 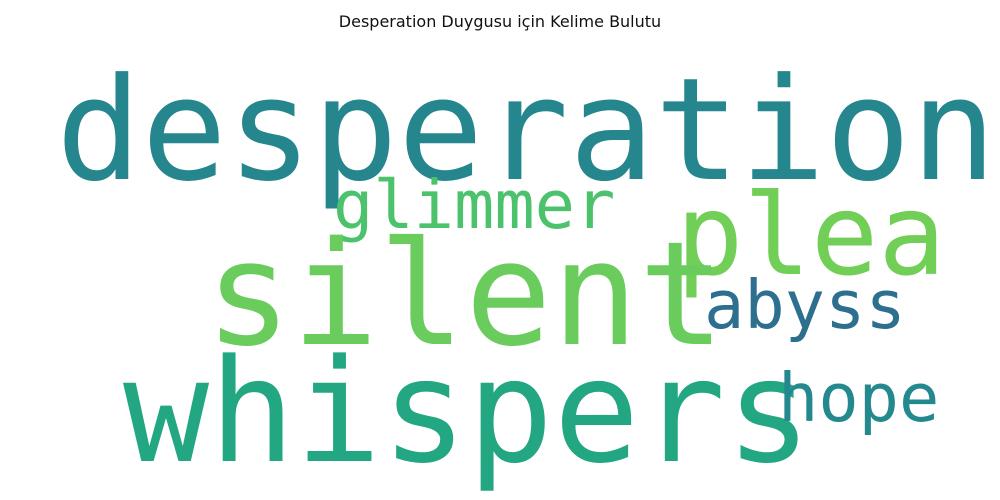 What do you see at coordinates (811, 236) in the screenshot?
I see `word-plea: plea` at bounding box center [811, 236].